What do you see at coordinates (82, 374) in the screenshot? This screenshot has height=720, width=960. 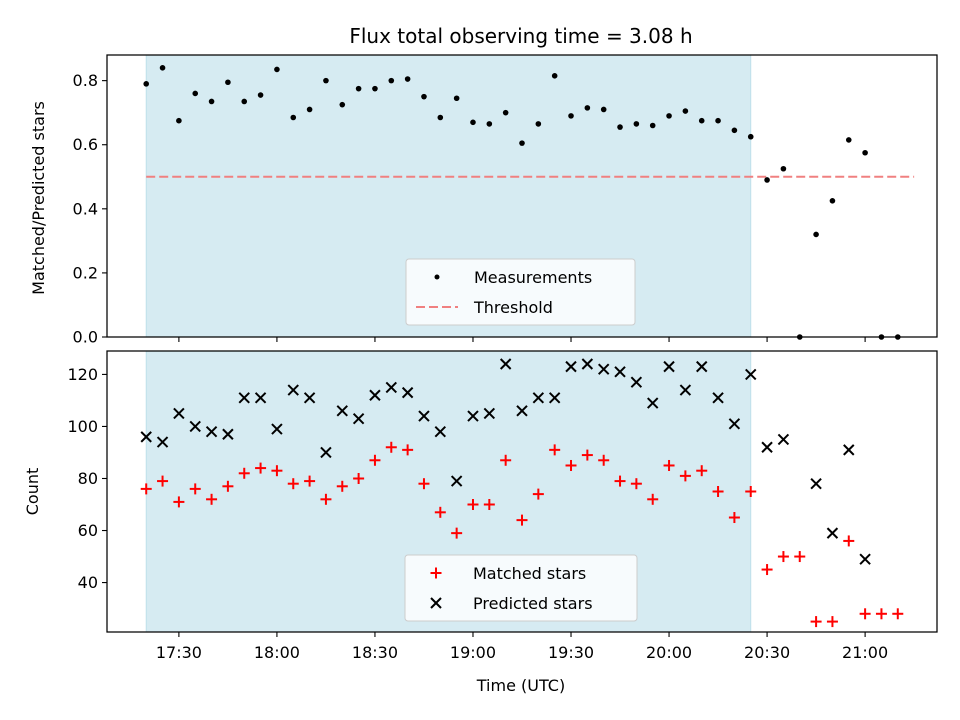 I see `y-tick-label: 120` at bounding box center [82, 374].